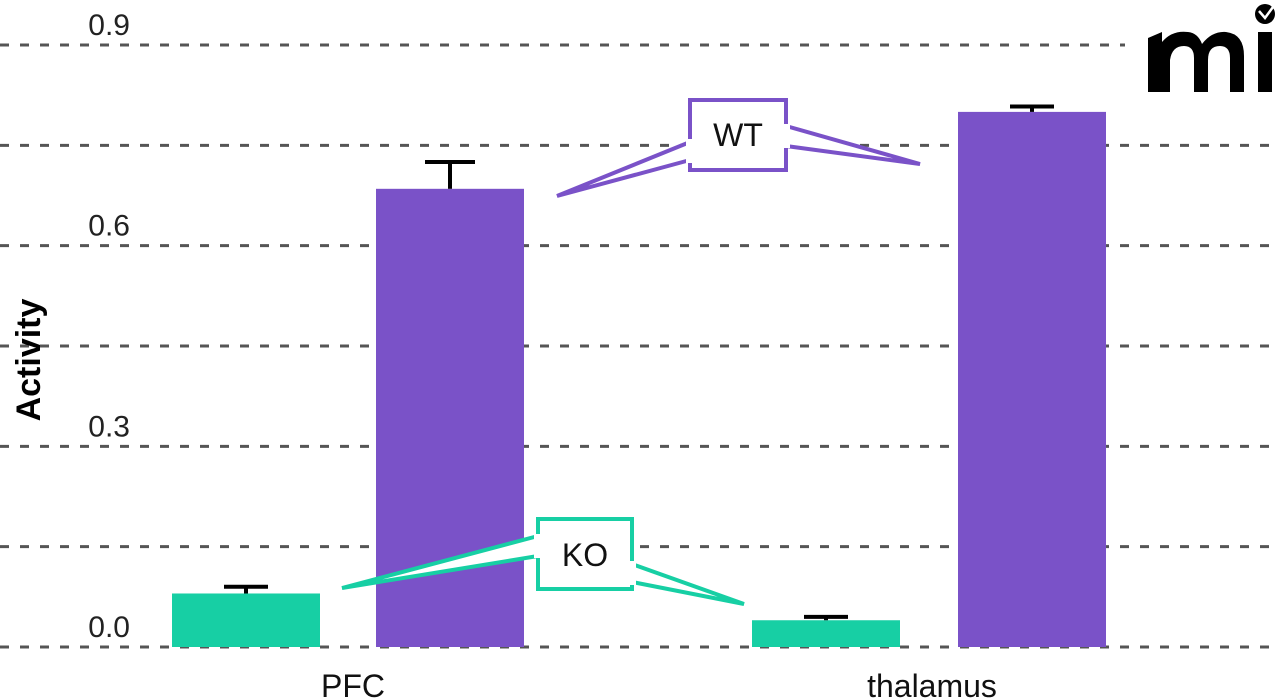  I want to click on error-bar-wt-thalamus, so click(1032, 108).